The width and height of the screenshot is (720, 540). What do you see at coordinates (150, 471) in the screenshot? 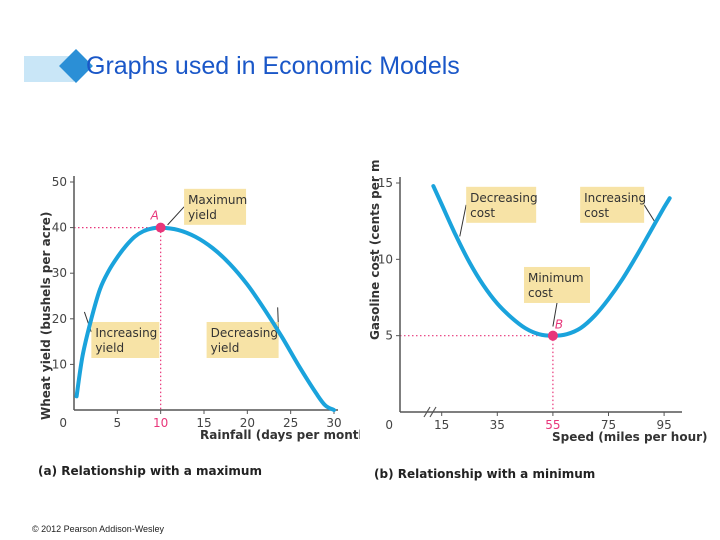
I see `chart-caption: (a) Relationship with a maximum` at bounding box center [150, 471].